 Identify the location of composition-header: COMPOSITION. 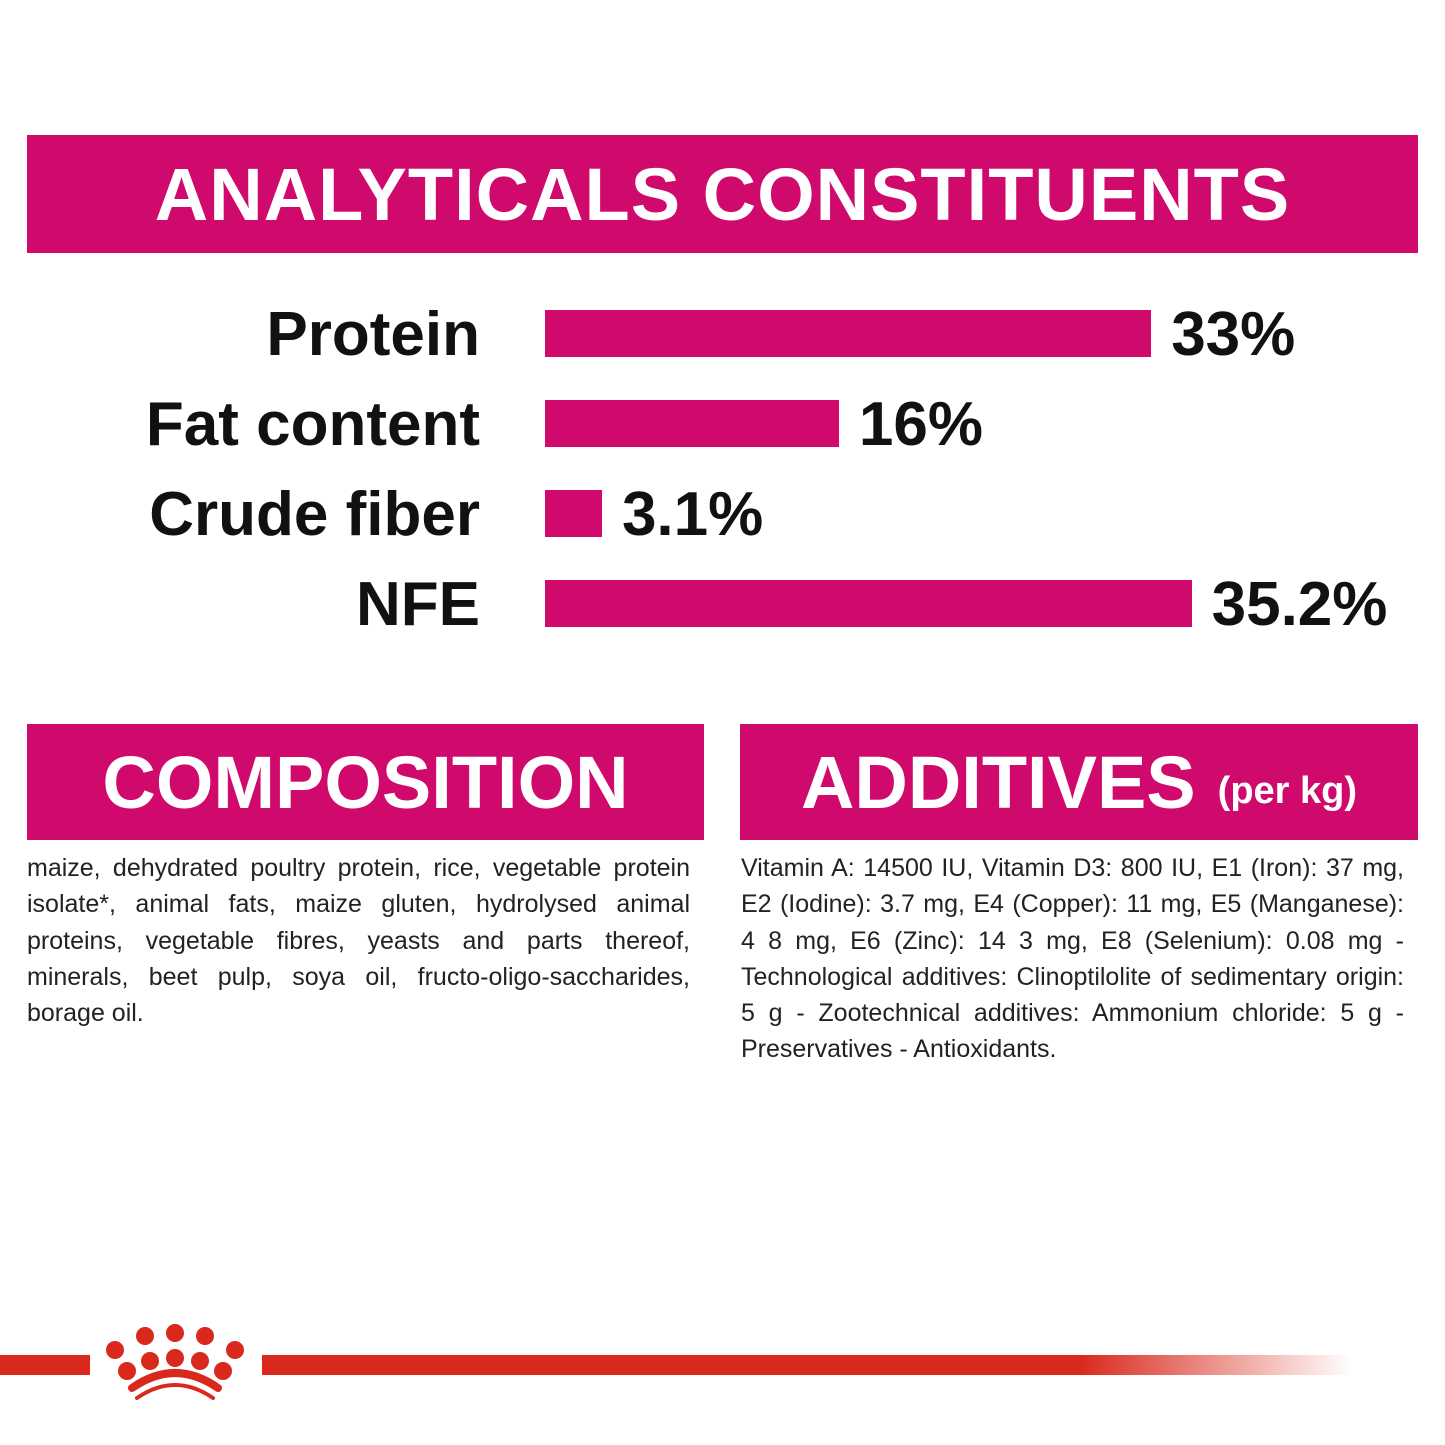
(365, 782).